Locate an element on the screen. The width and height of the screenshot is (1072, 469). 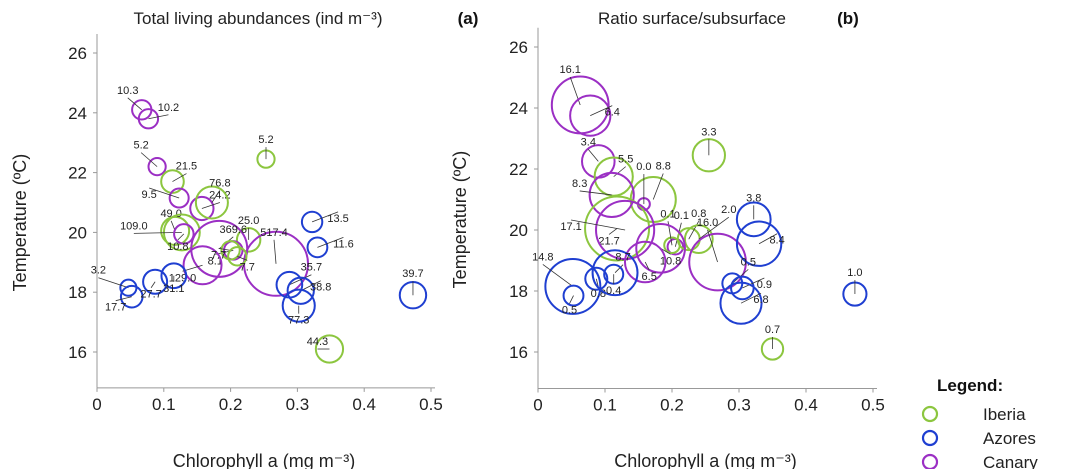
data-label: 49.0 is located at coordinates (170, 214).